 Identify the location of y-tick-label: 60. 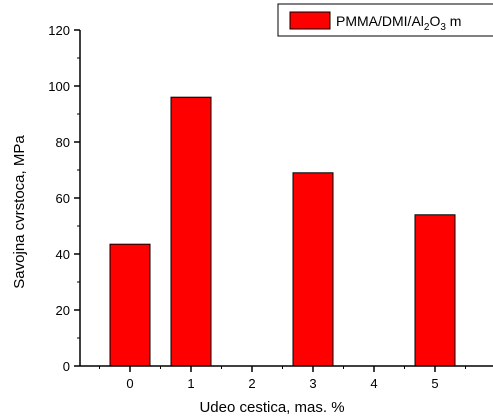
(63, 198).